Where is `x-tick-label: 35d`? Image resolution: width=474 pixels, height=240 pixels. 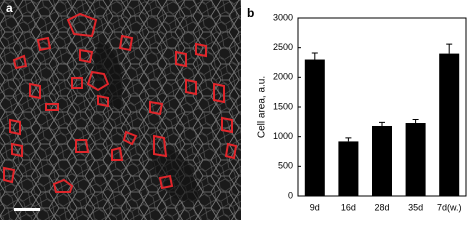 x-tick-label: 35d is located at coordinates (415, 207).